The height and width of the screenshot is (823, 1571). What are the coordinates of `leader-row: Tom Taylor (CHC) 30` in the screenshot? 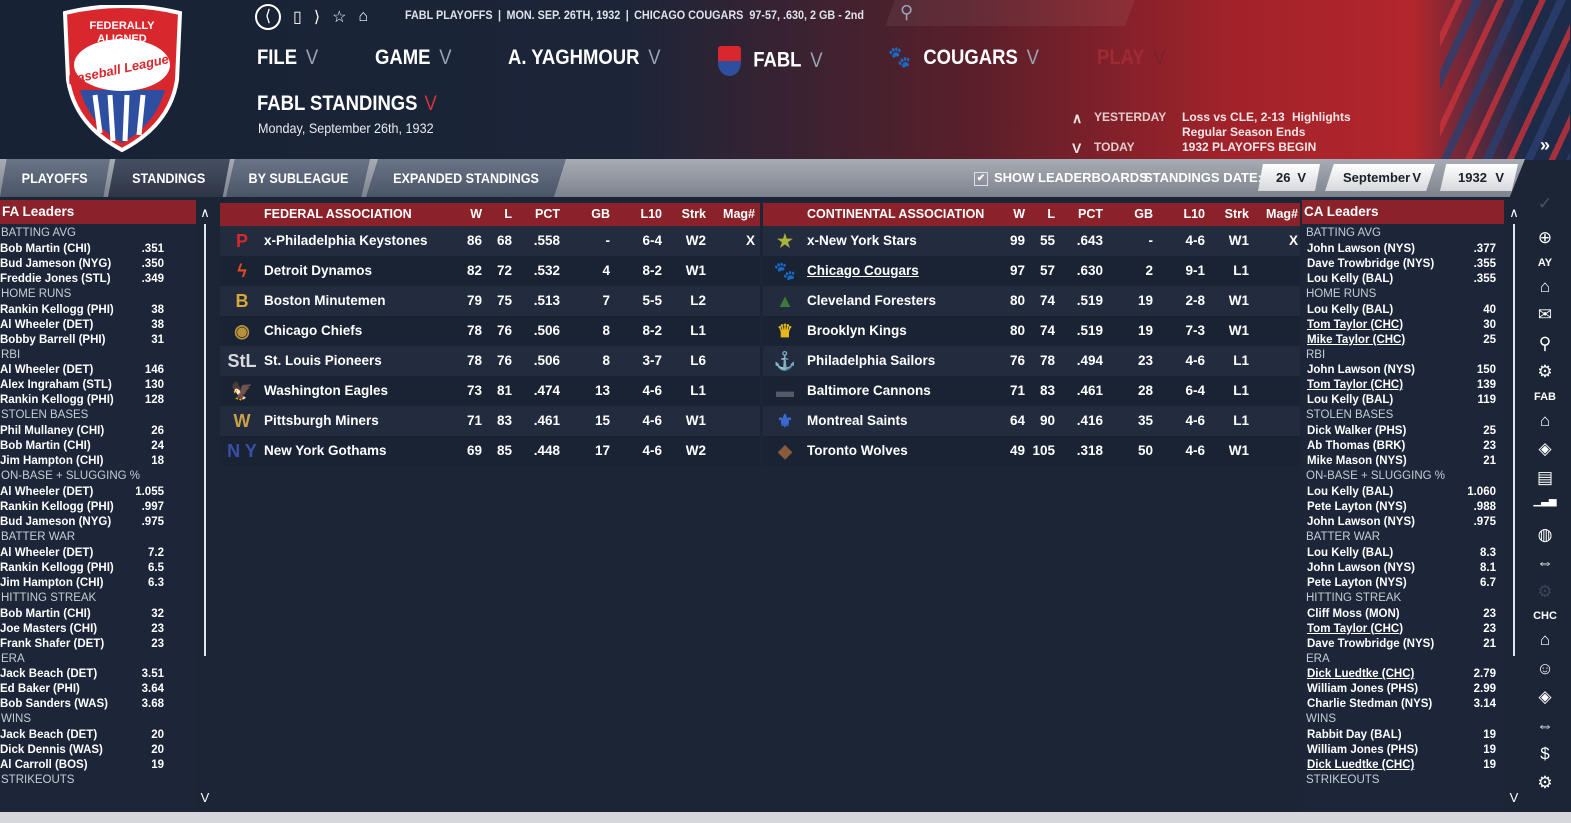 It's located at (1400, 325).